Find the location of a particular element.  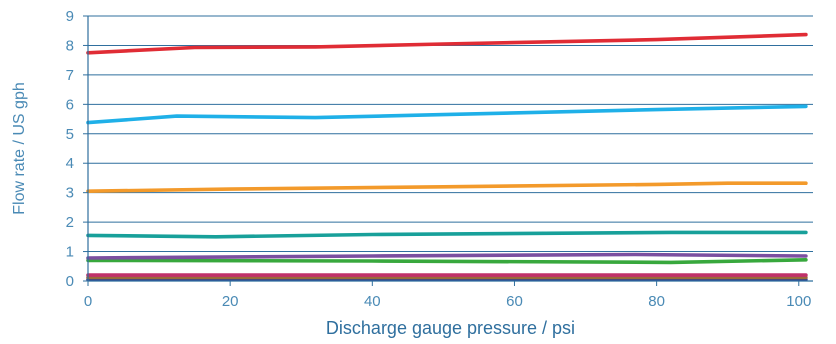

y-tick-label: 9 is located at coordinates (70, 16).